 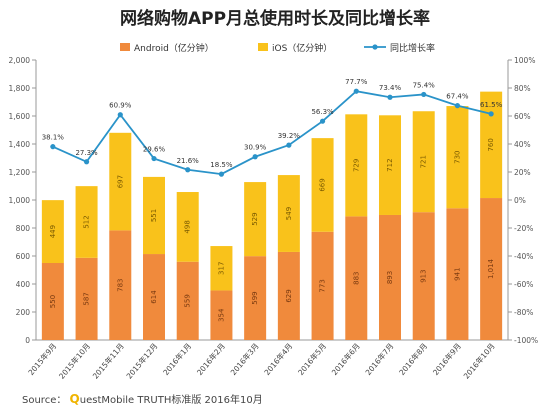 I want to click on bar-label-ios: 721, so click(x=424, y=161).